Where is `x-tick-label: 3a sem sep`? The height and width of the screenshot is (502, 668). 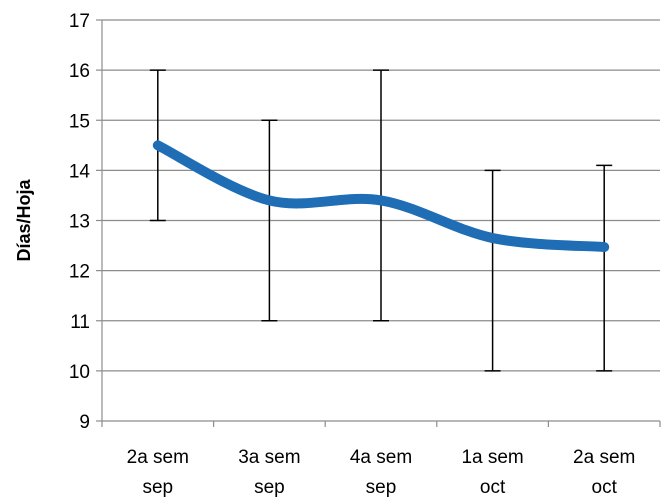
x-tick-label: 3a sem sep is located at coordinates (269, 472).